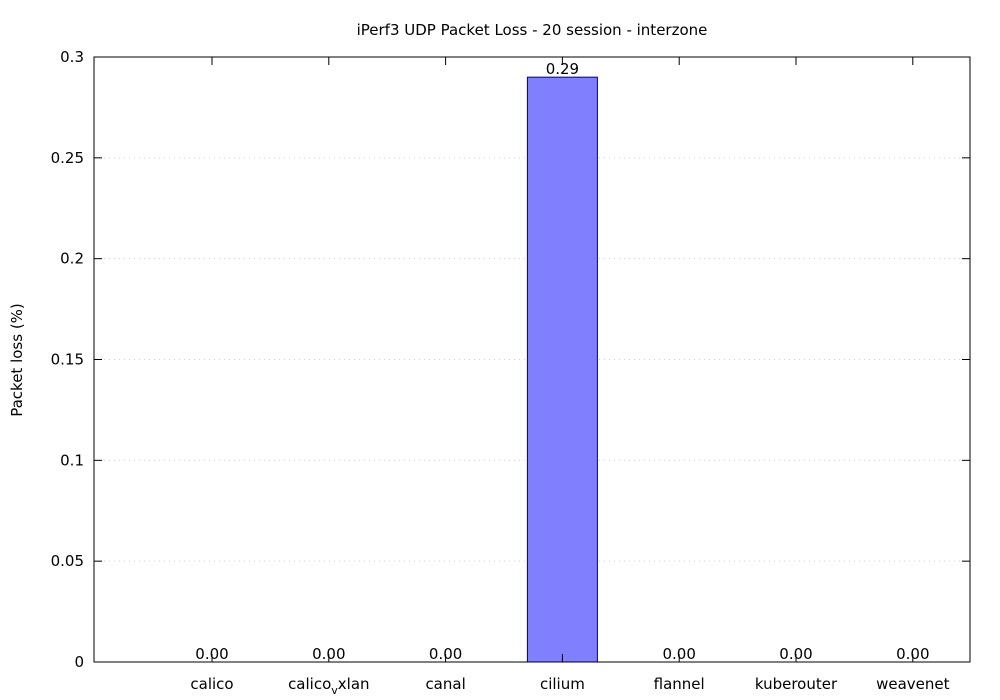  What do you see at coordinates (72, 460) in the screenshot?
I see `y-tick-label: 0.1` at bounding box center [72, 460].